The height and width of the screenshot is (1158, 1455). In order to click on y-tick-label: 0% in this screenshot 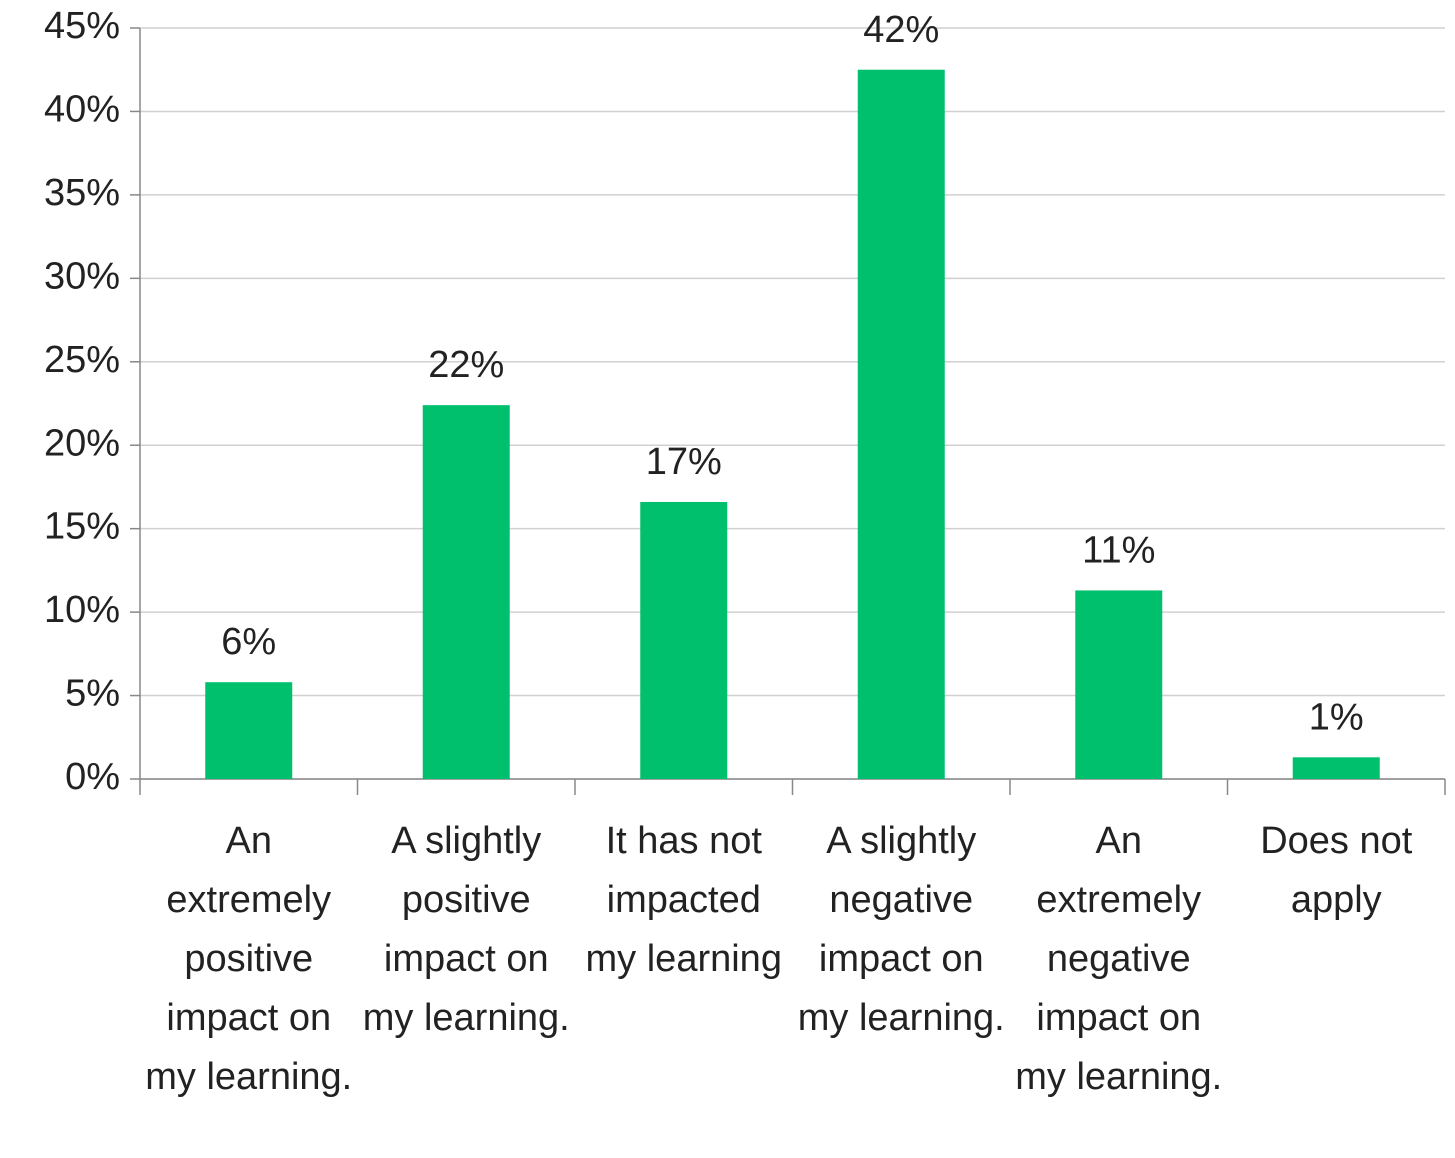, I will do `click(92, 777)`.